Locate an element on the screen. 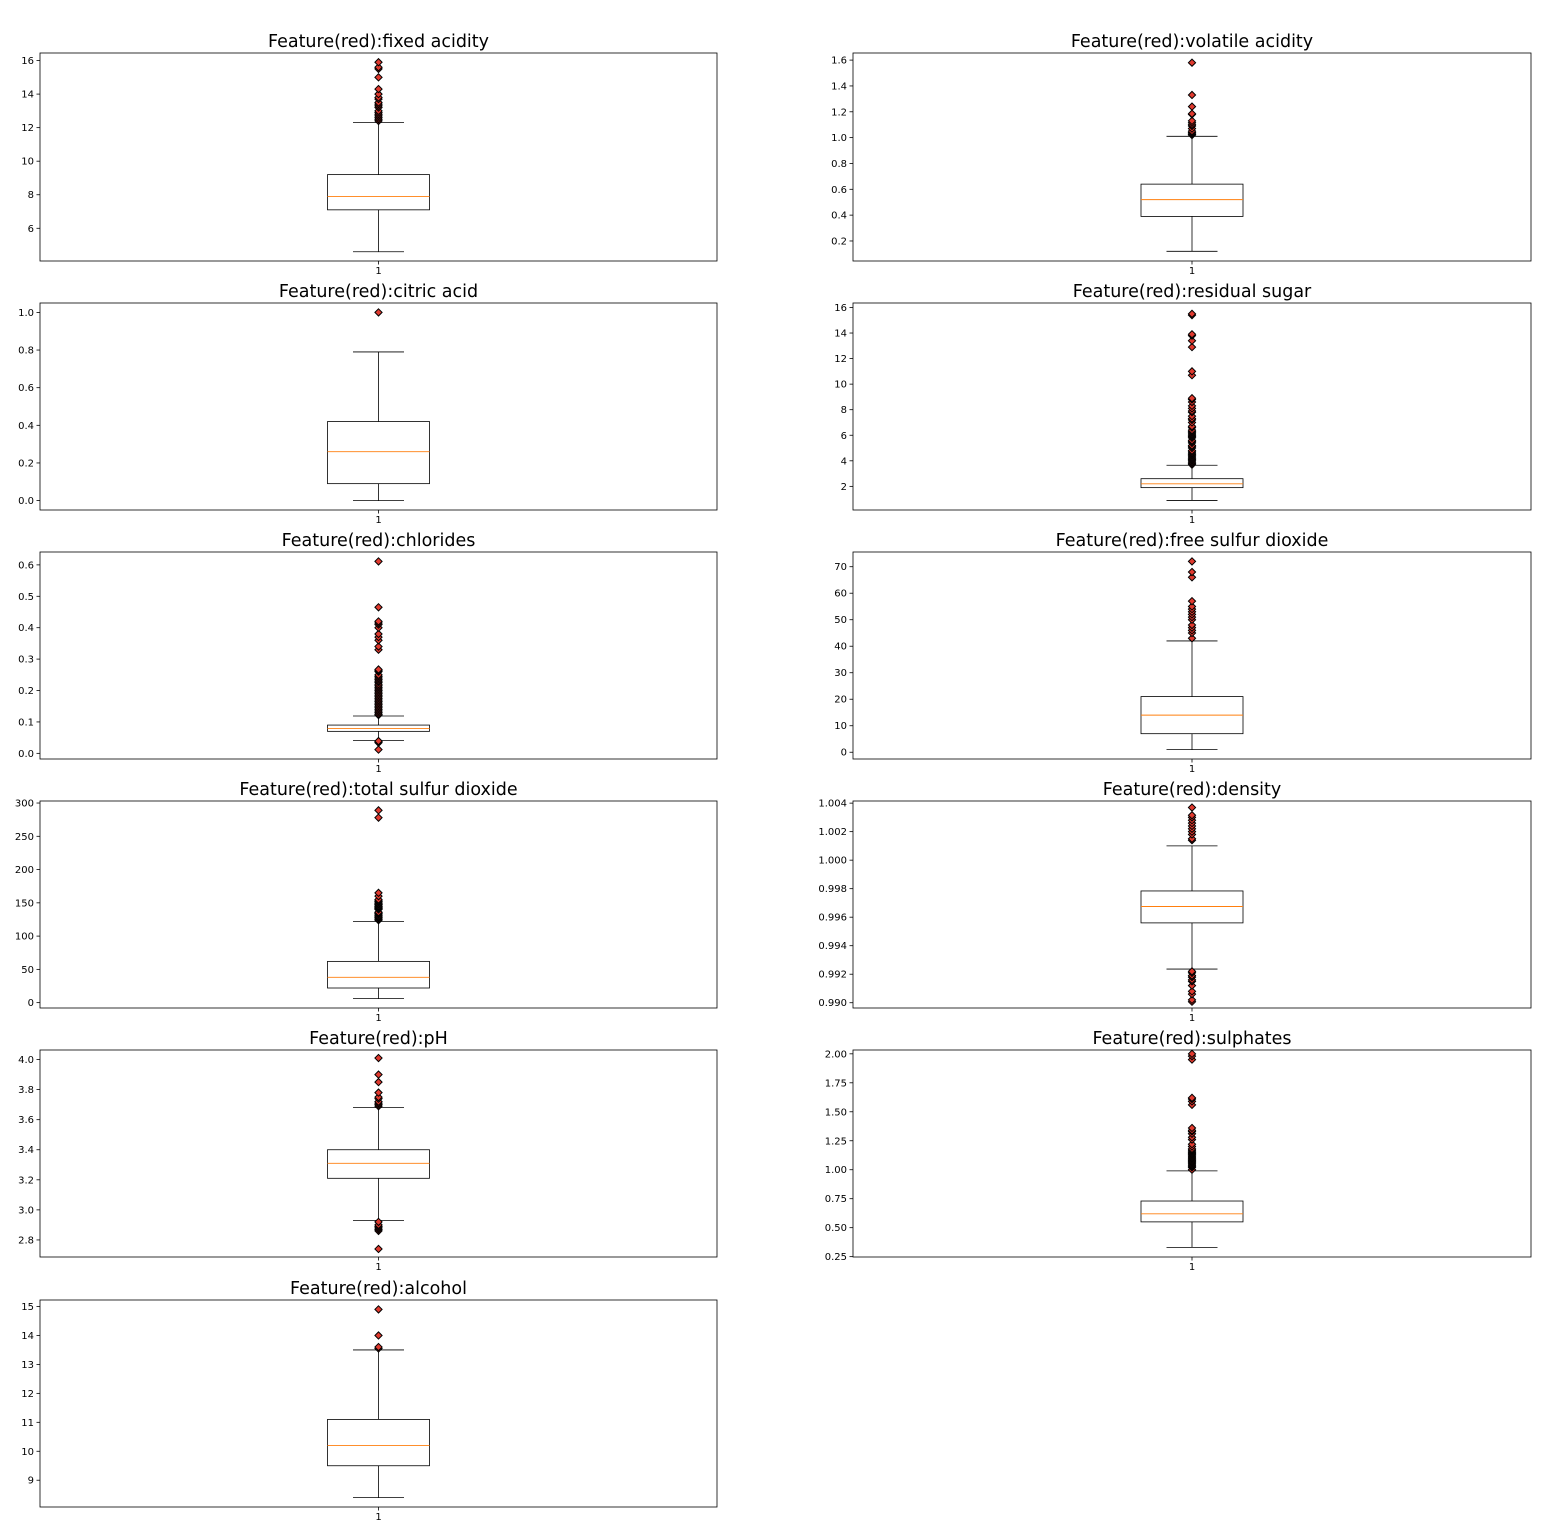 This screenshot has width=1552, height=1534. y-tick-label: 0.996 is located at coordinates (832, 918).